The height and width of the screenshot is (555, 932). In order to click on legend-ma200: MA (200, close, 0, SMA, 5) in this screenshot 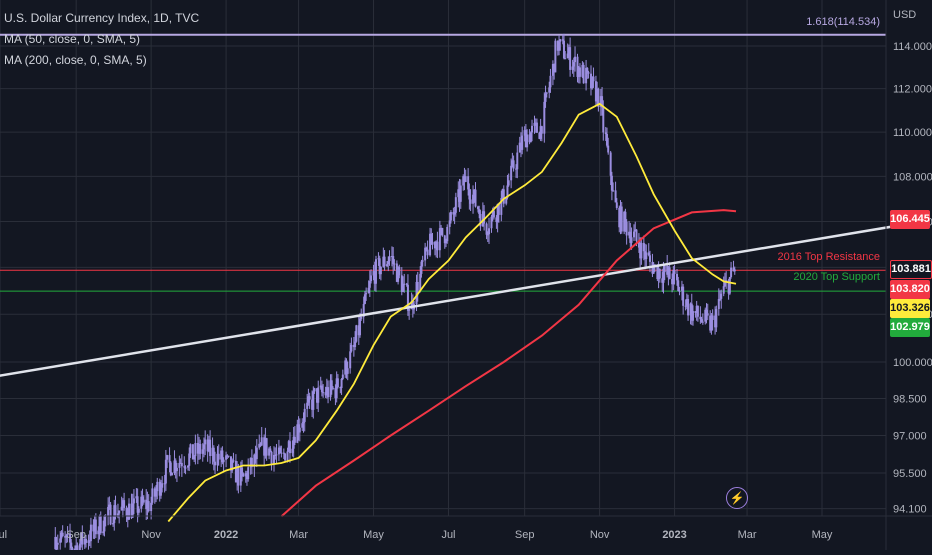, I will do `click(75, 60)`.